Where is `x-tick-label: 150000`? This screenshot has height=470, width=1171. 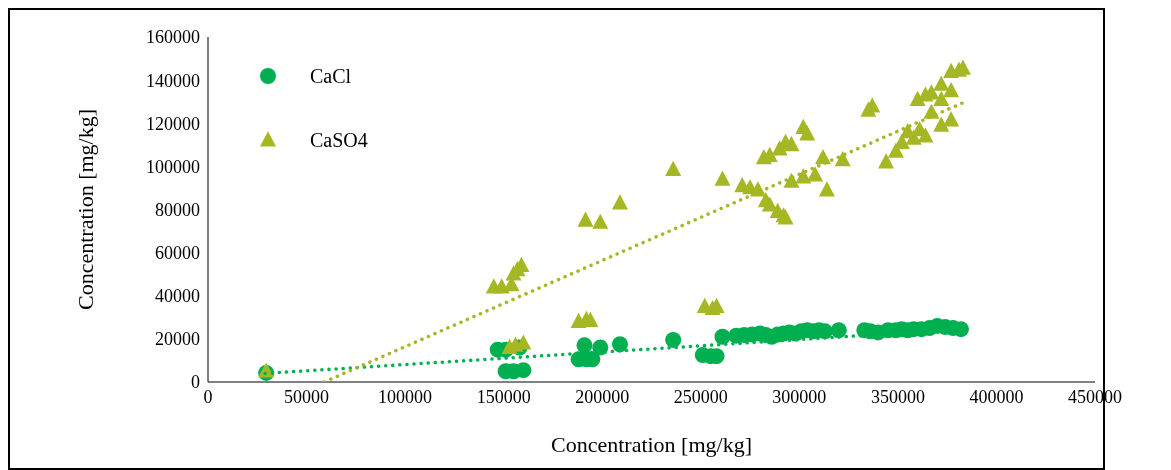 x-tick-label: 150000 is located at coordinates (503, 396).